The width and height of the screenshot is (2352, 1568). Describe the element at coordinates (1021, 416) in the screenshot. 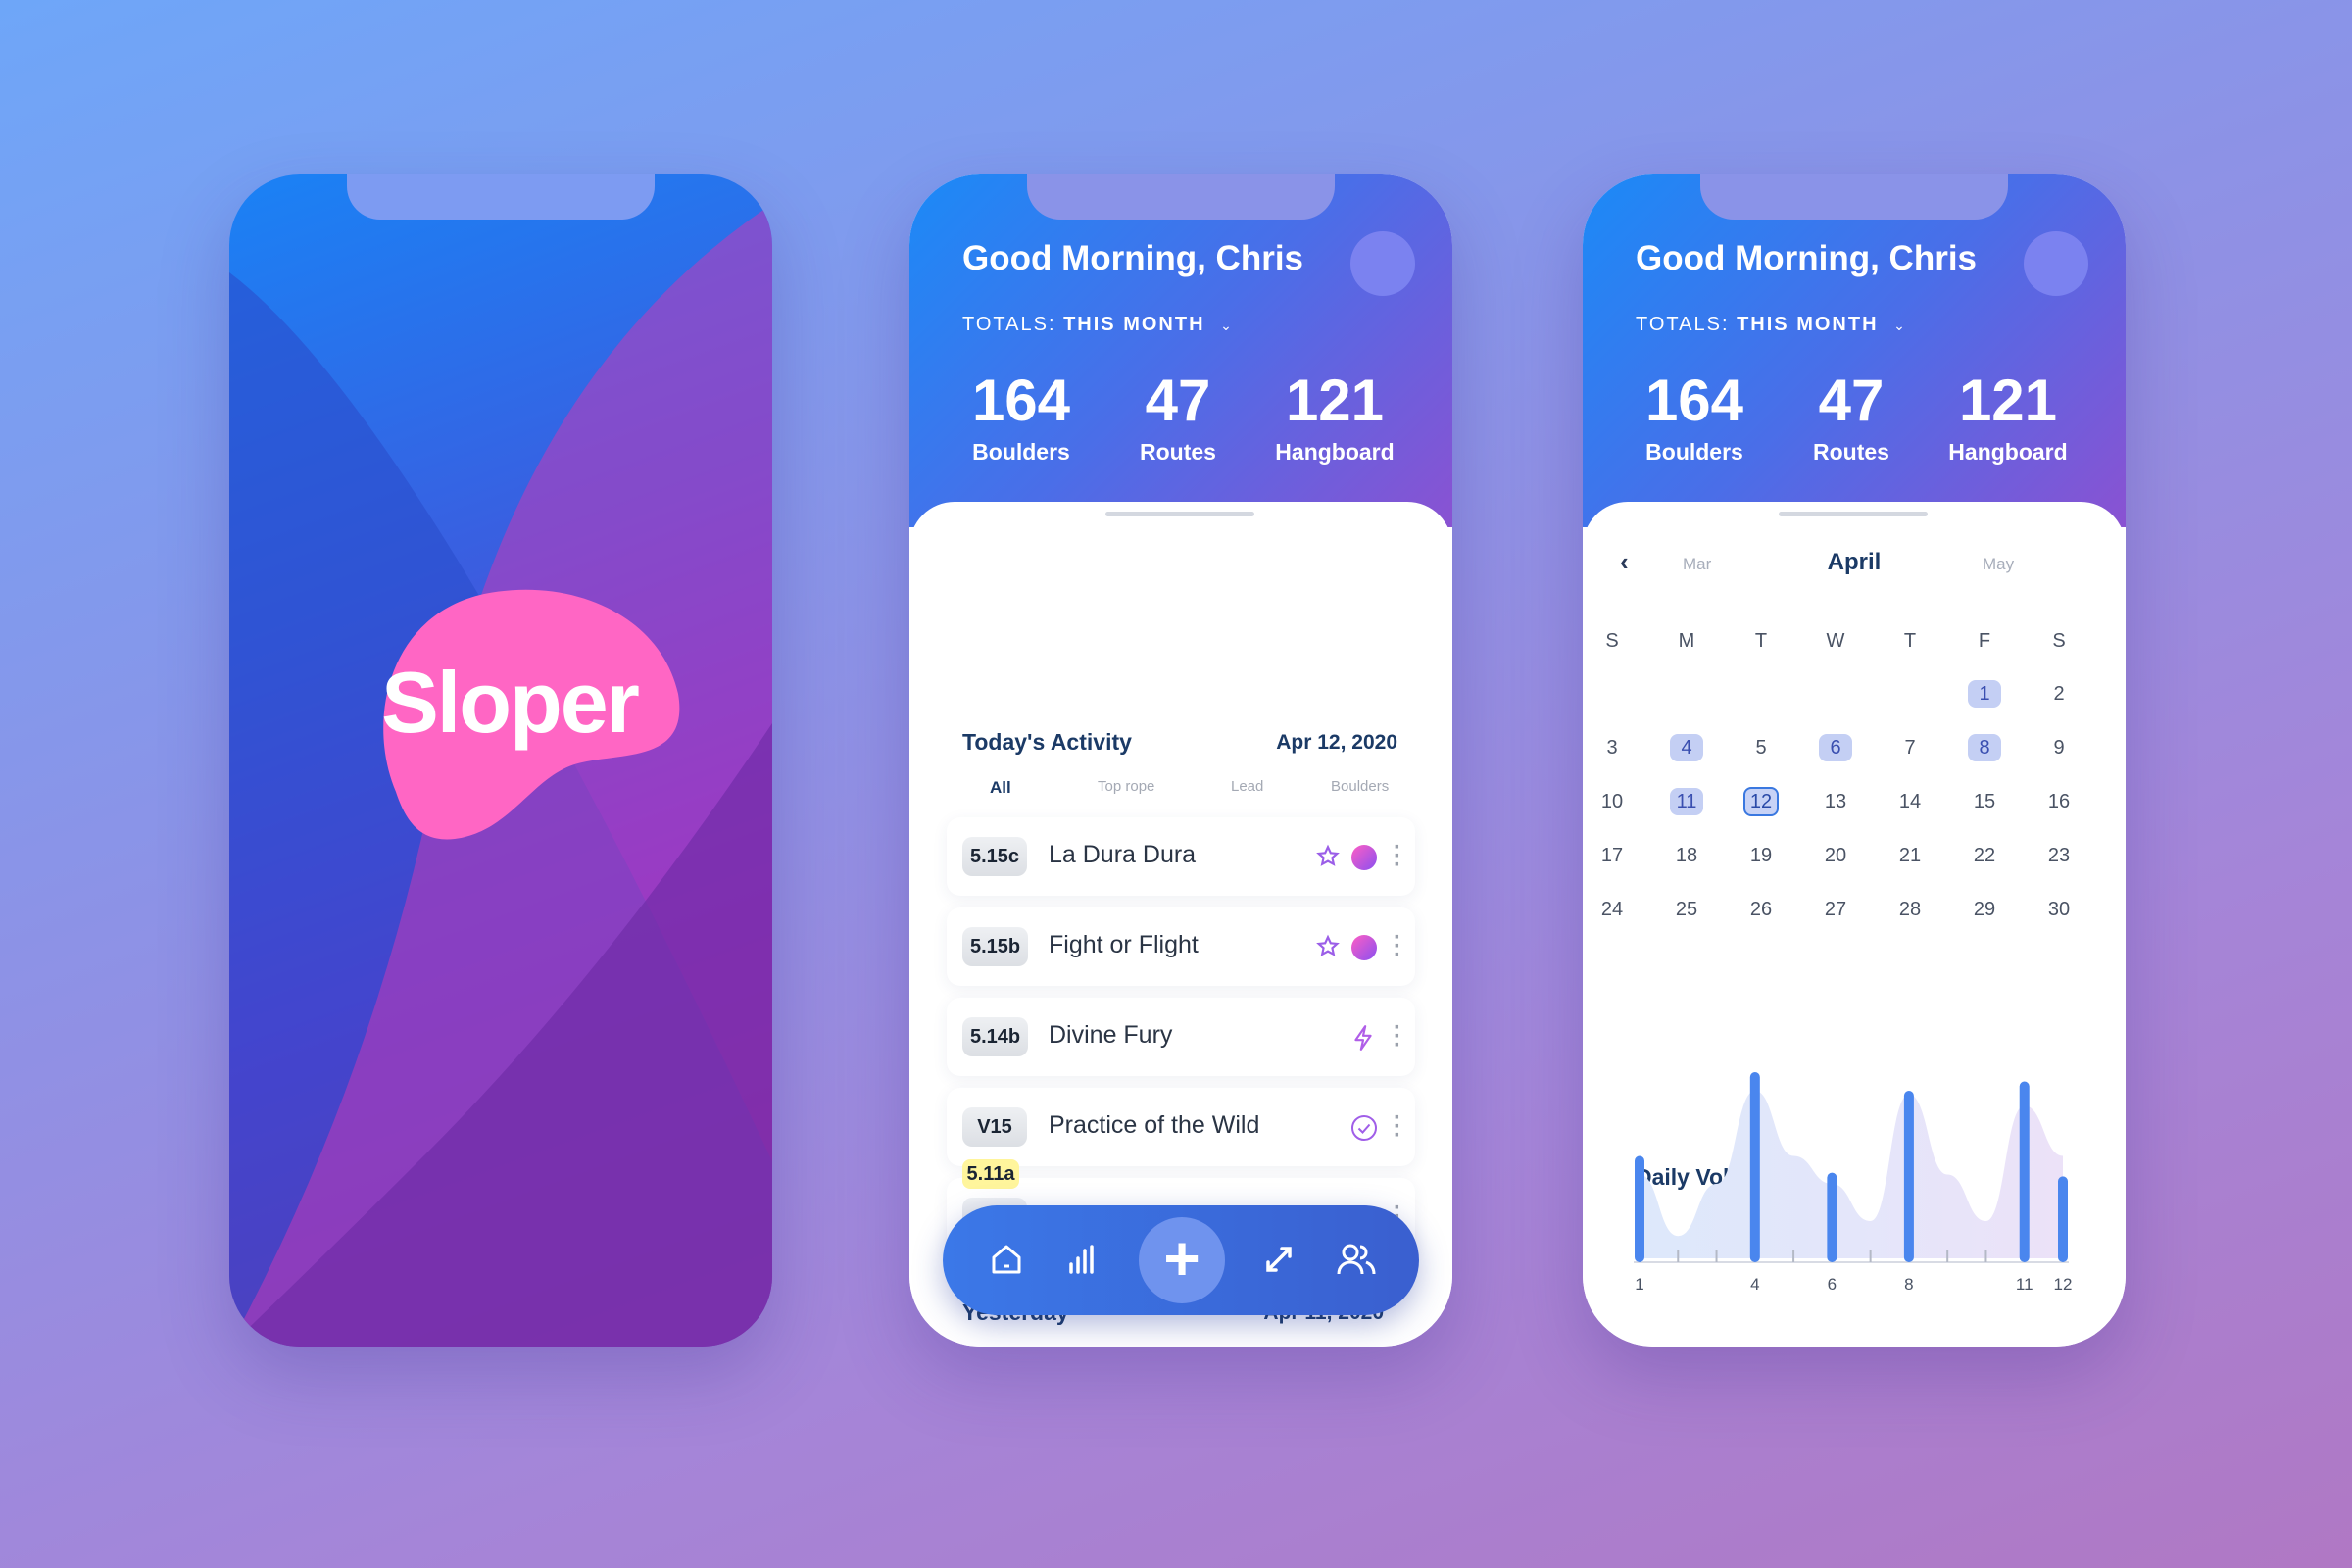

I see `stat-boulders: 164 Boulders` at that location.